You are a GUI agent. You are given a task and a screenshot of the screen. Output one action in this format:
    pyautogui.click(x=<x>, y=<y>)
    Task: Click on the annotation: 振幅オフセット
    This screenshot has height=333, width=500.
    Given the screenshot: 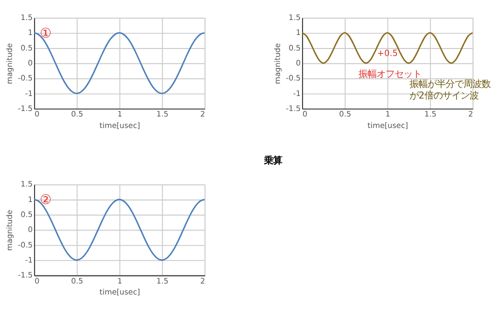 What is the action you would take?
    pyautogui.click(x=390, y=74)
    